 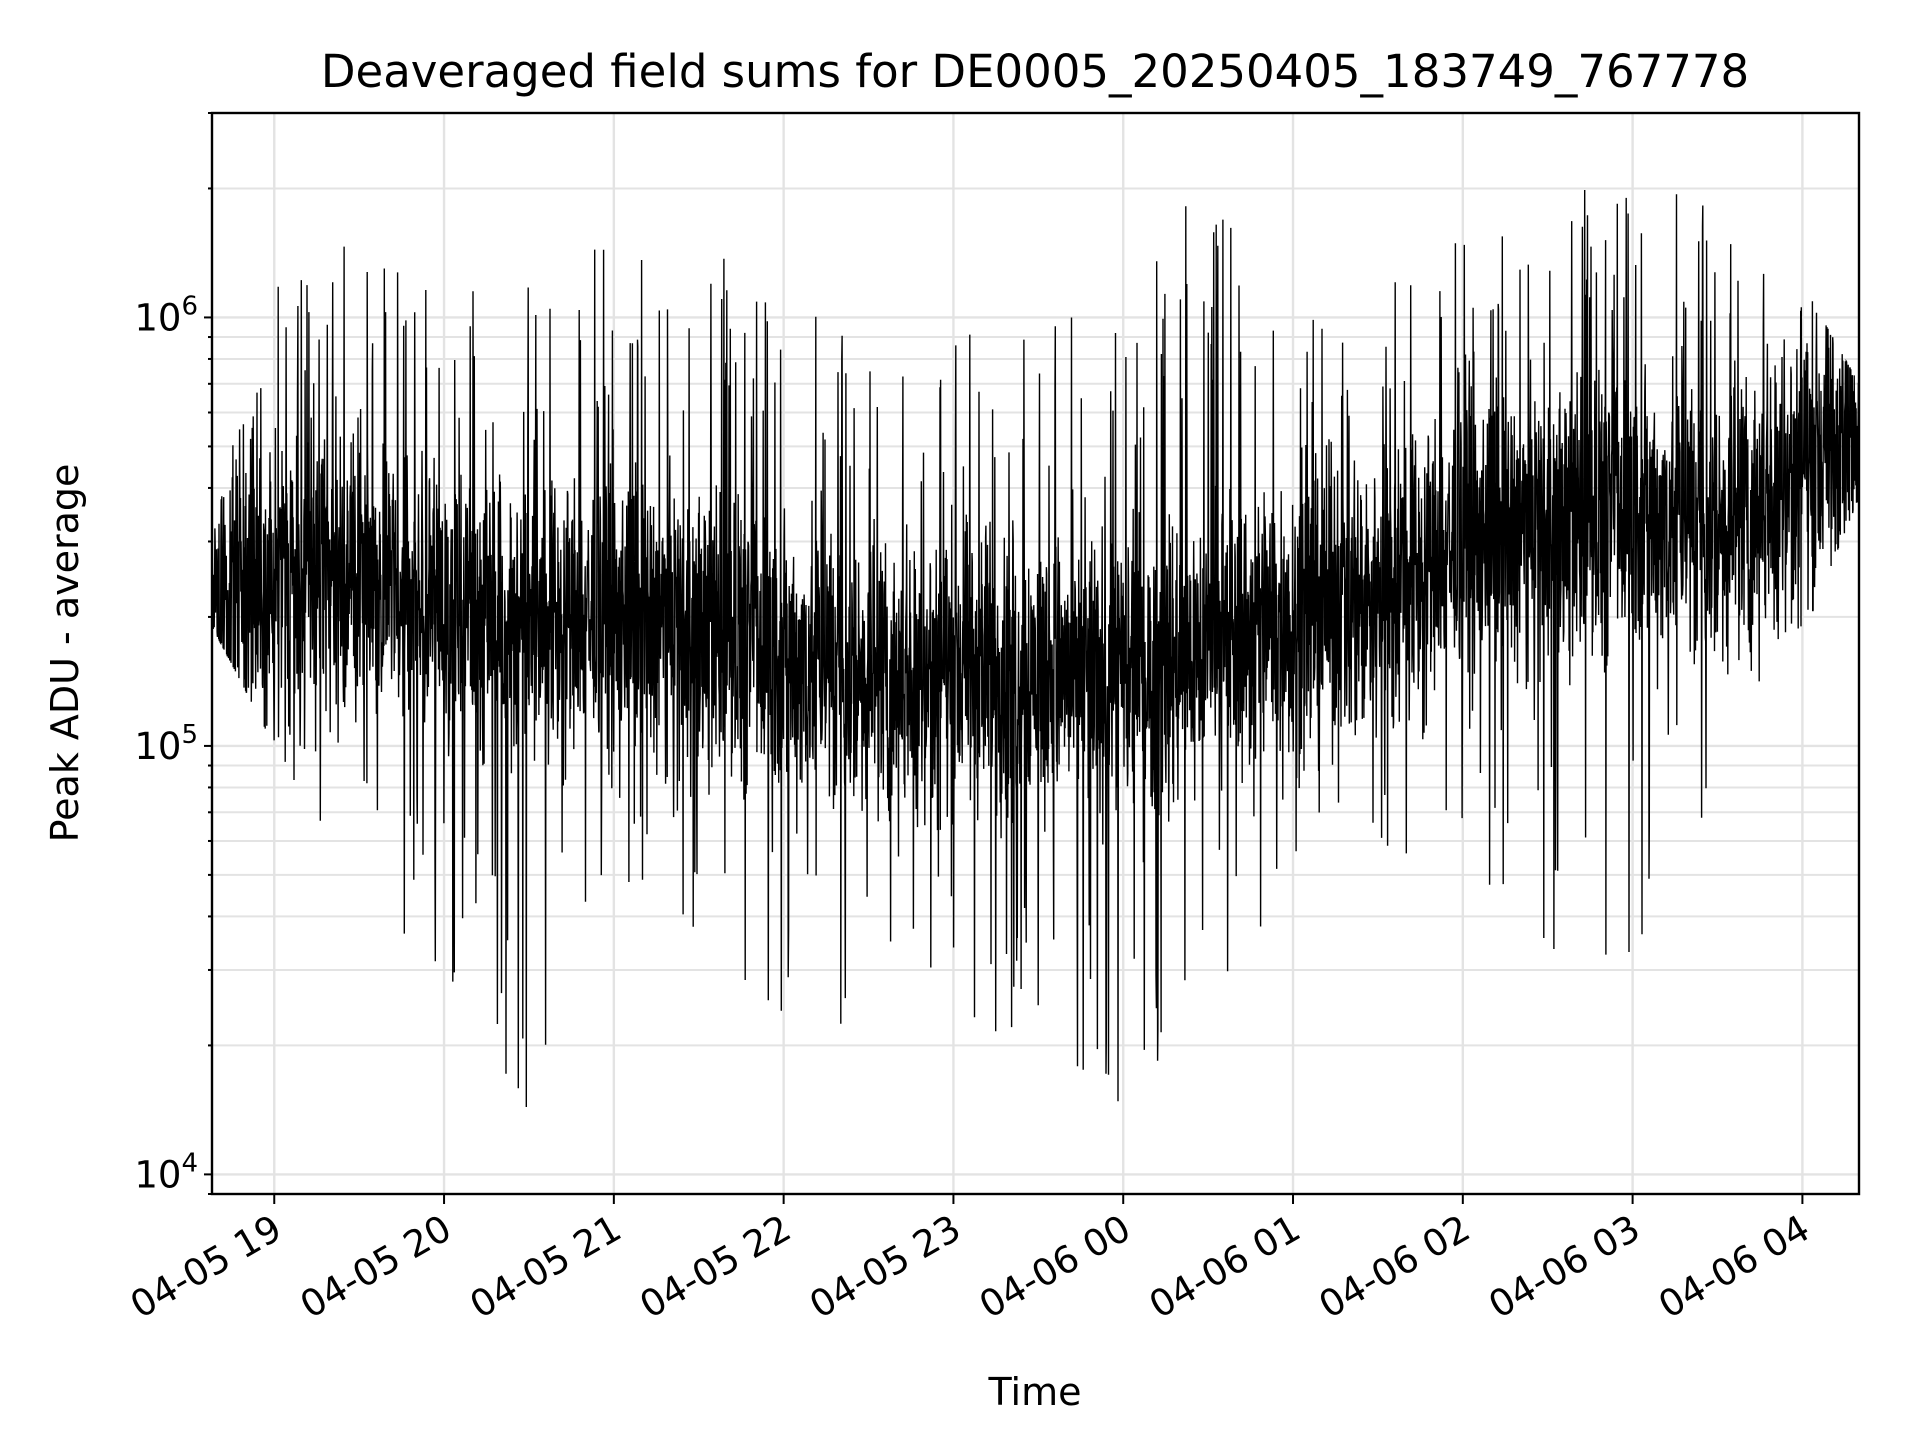 I want to click on x-tick-label: 04-05 22, so click(x=716, y=1267).